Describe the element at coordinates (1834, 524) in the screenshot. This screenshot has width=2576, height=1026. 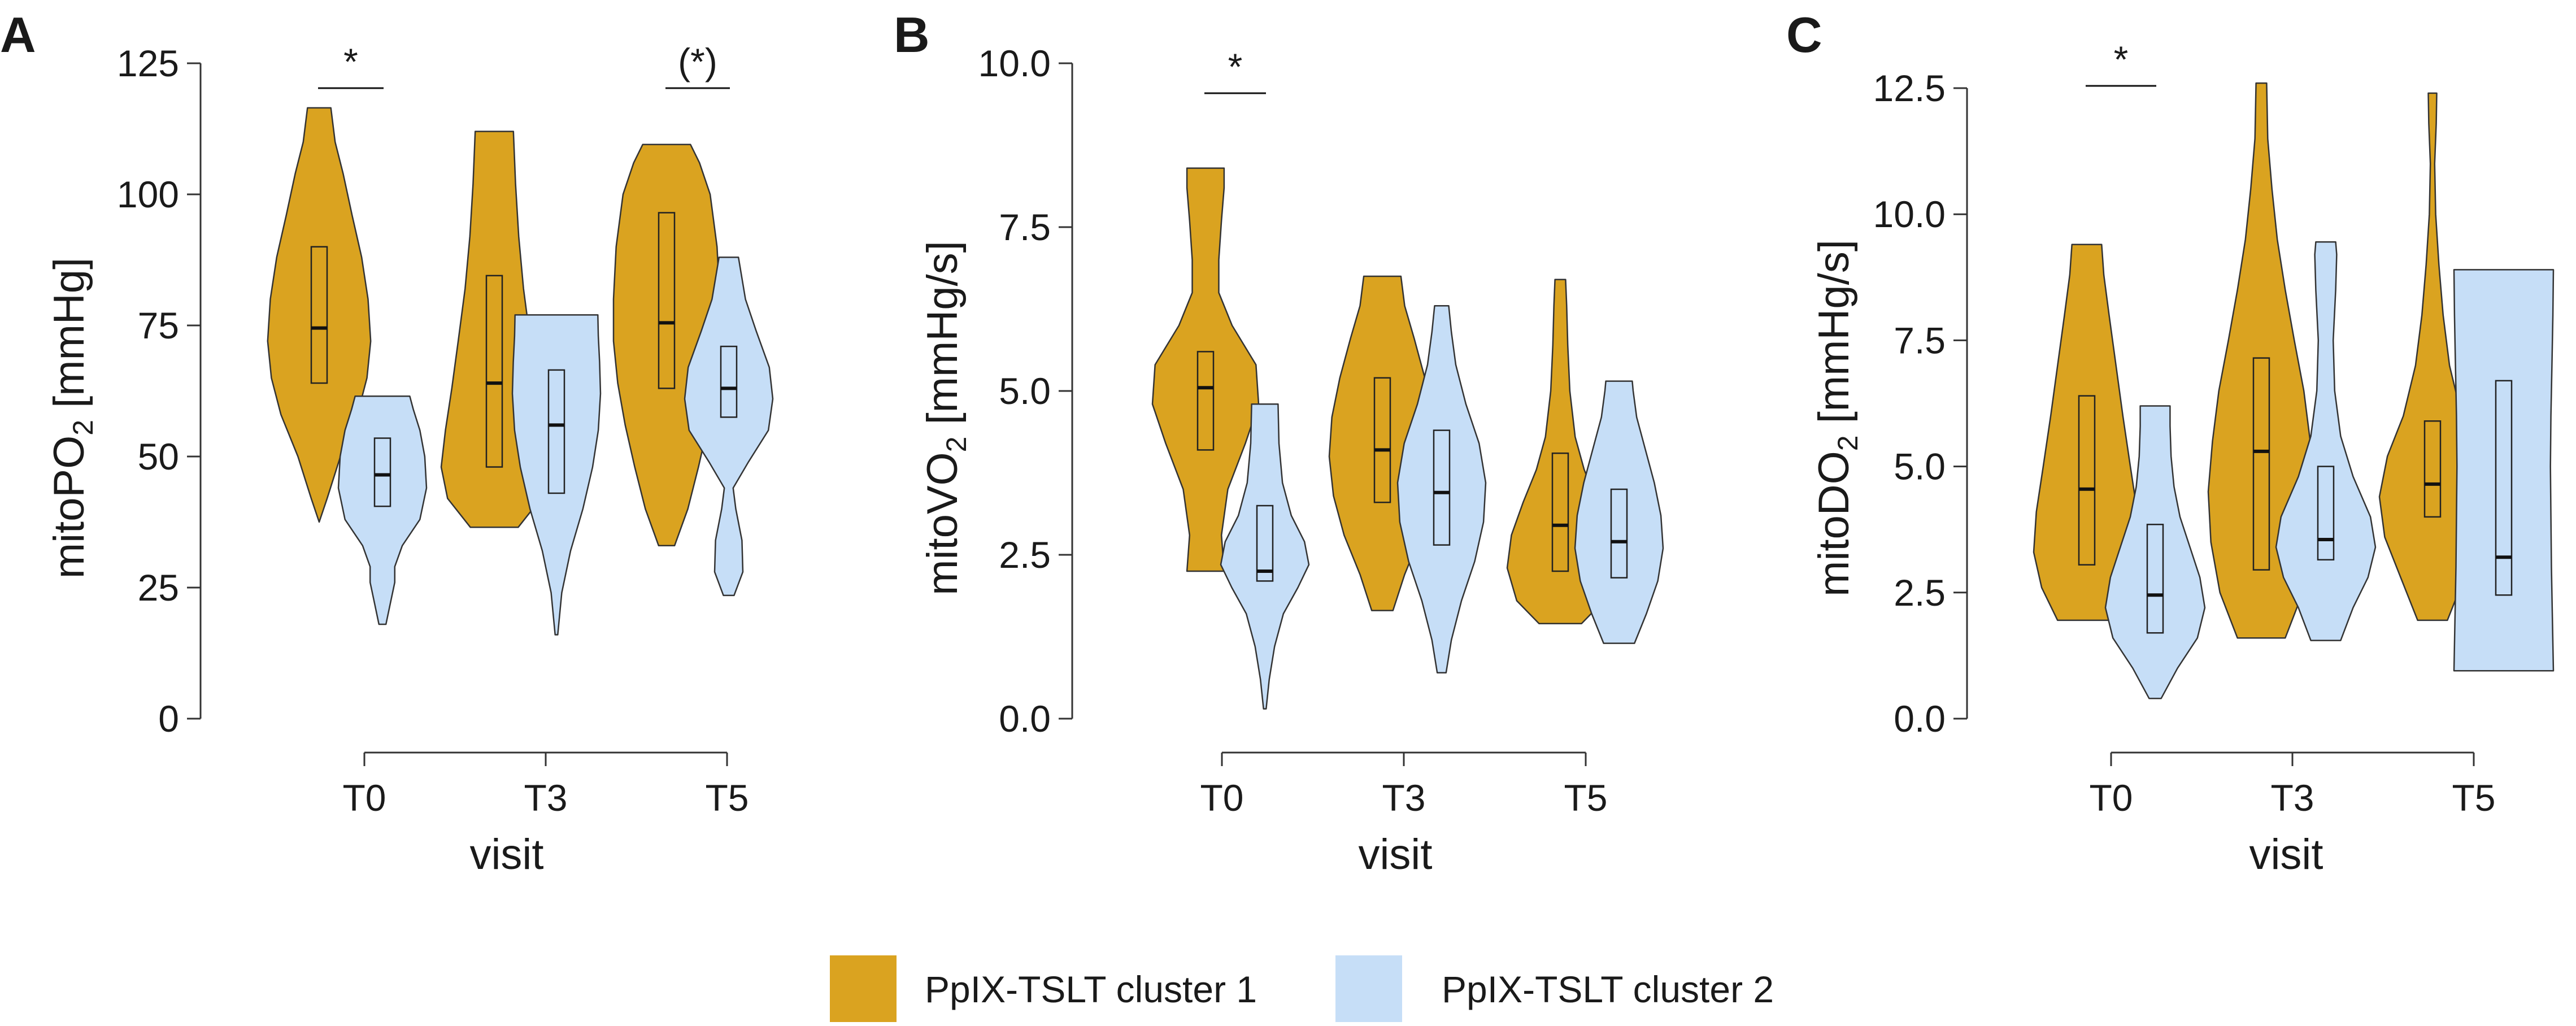
I see `y-axis-title-main: mitoDO` at that location.